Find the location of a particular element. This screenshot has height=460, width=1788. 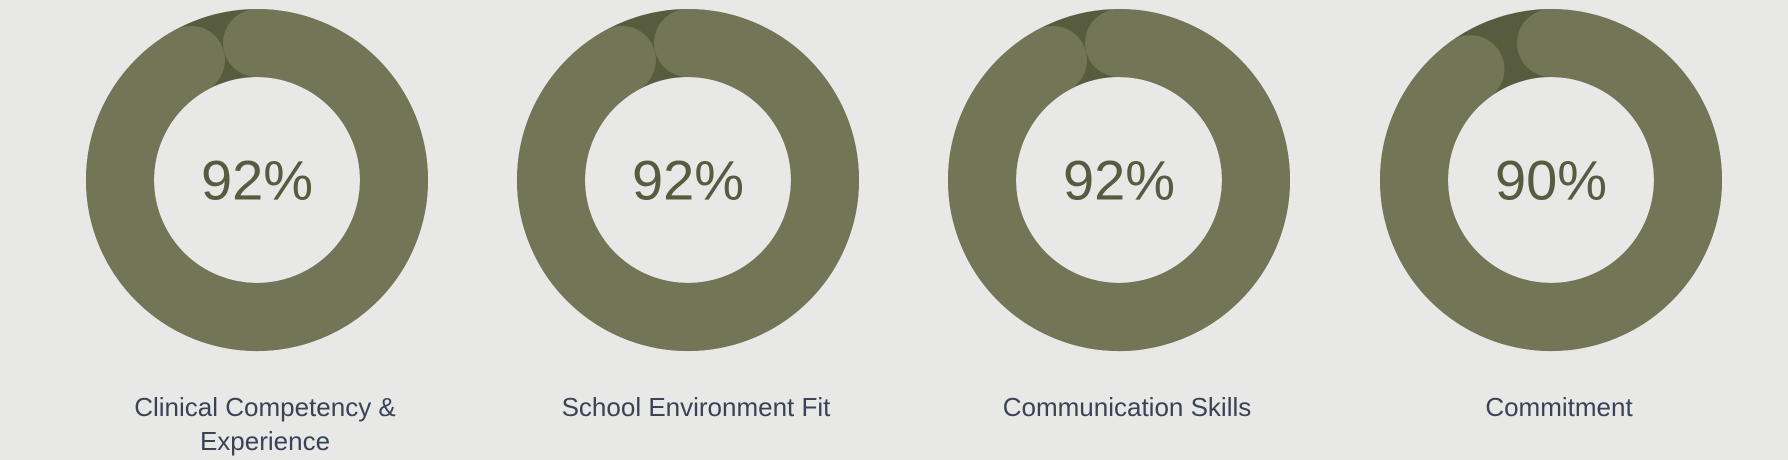

chart-title: Clinical Competency & Experience is located at coordinates (265, 424).